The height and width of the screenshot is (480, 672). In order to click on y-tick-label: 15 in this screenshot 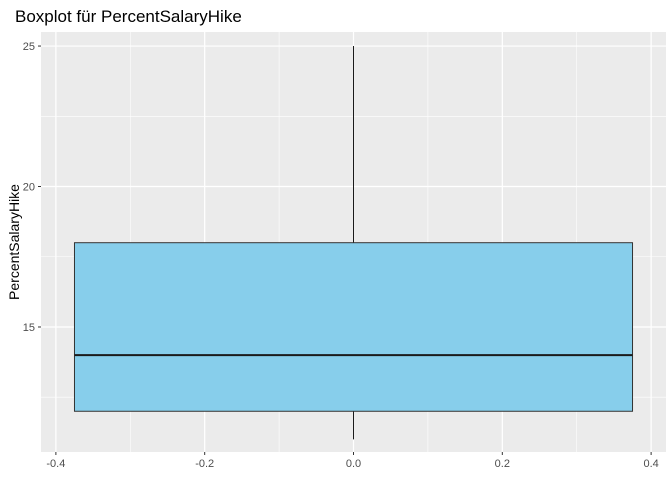, I will do `click(29, 328)`.